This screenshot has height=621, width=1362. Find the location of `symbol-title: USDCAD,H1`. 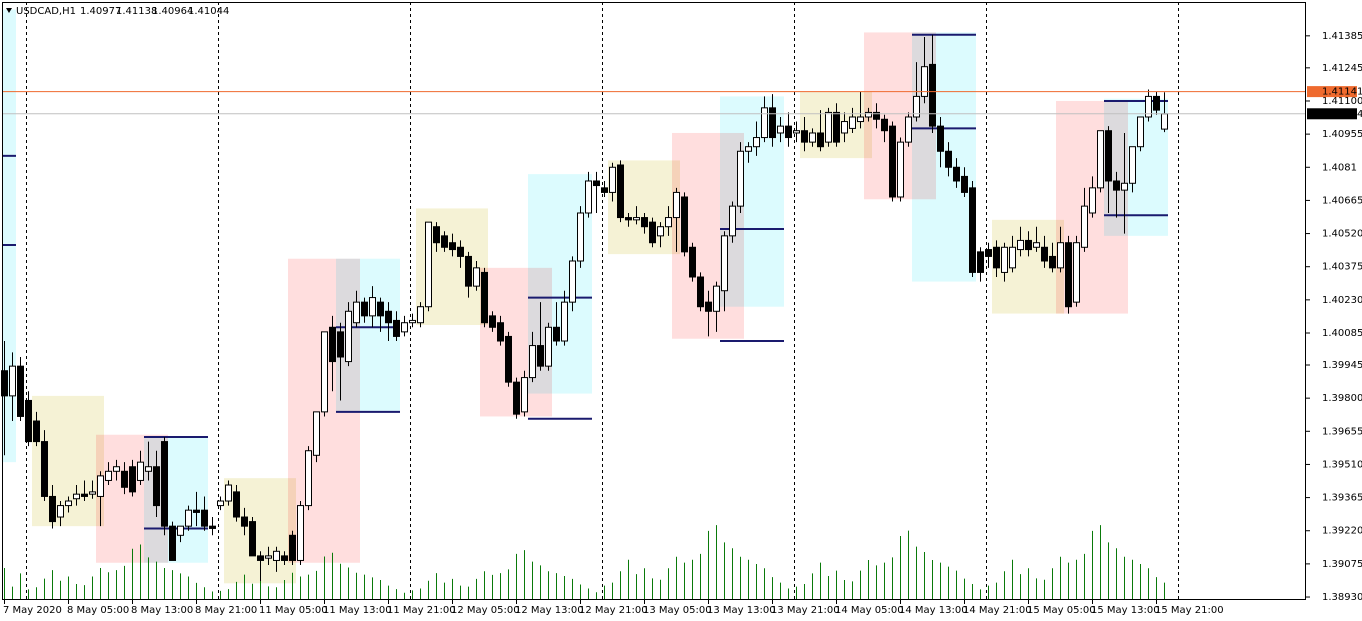

symbol-title: USDCAD,H1 is located at coordinates (46, 11).